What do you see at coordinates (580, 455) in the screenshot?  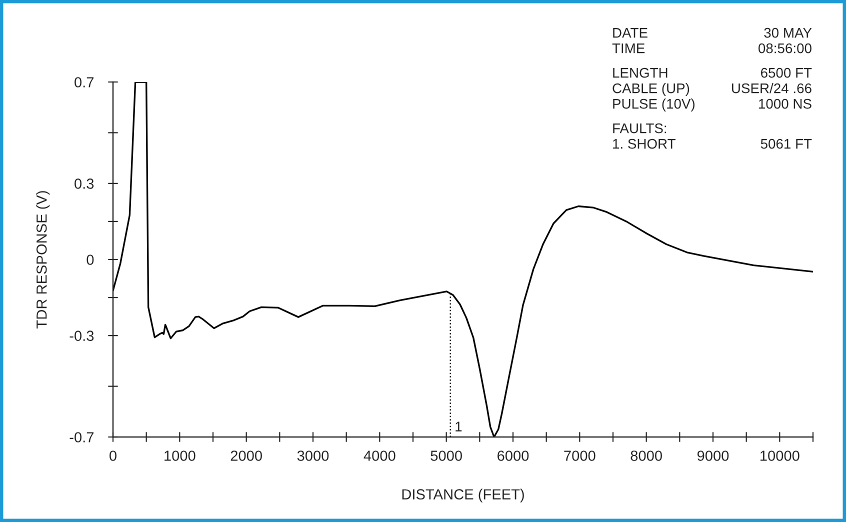 I see `x-tick-label: 7000` at bounding box center [580, 455].